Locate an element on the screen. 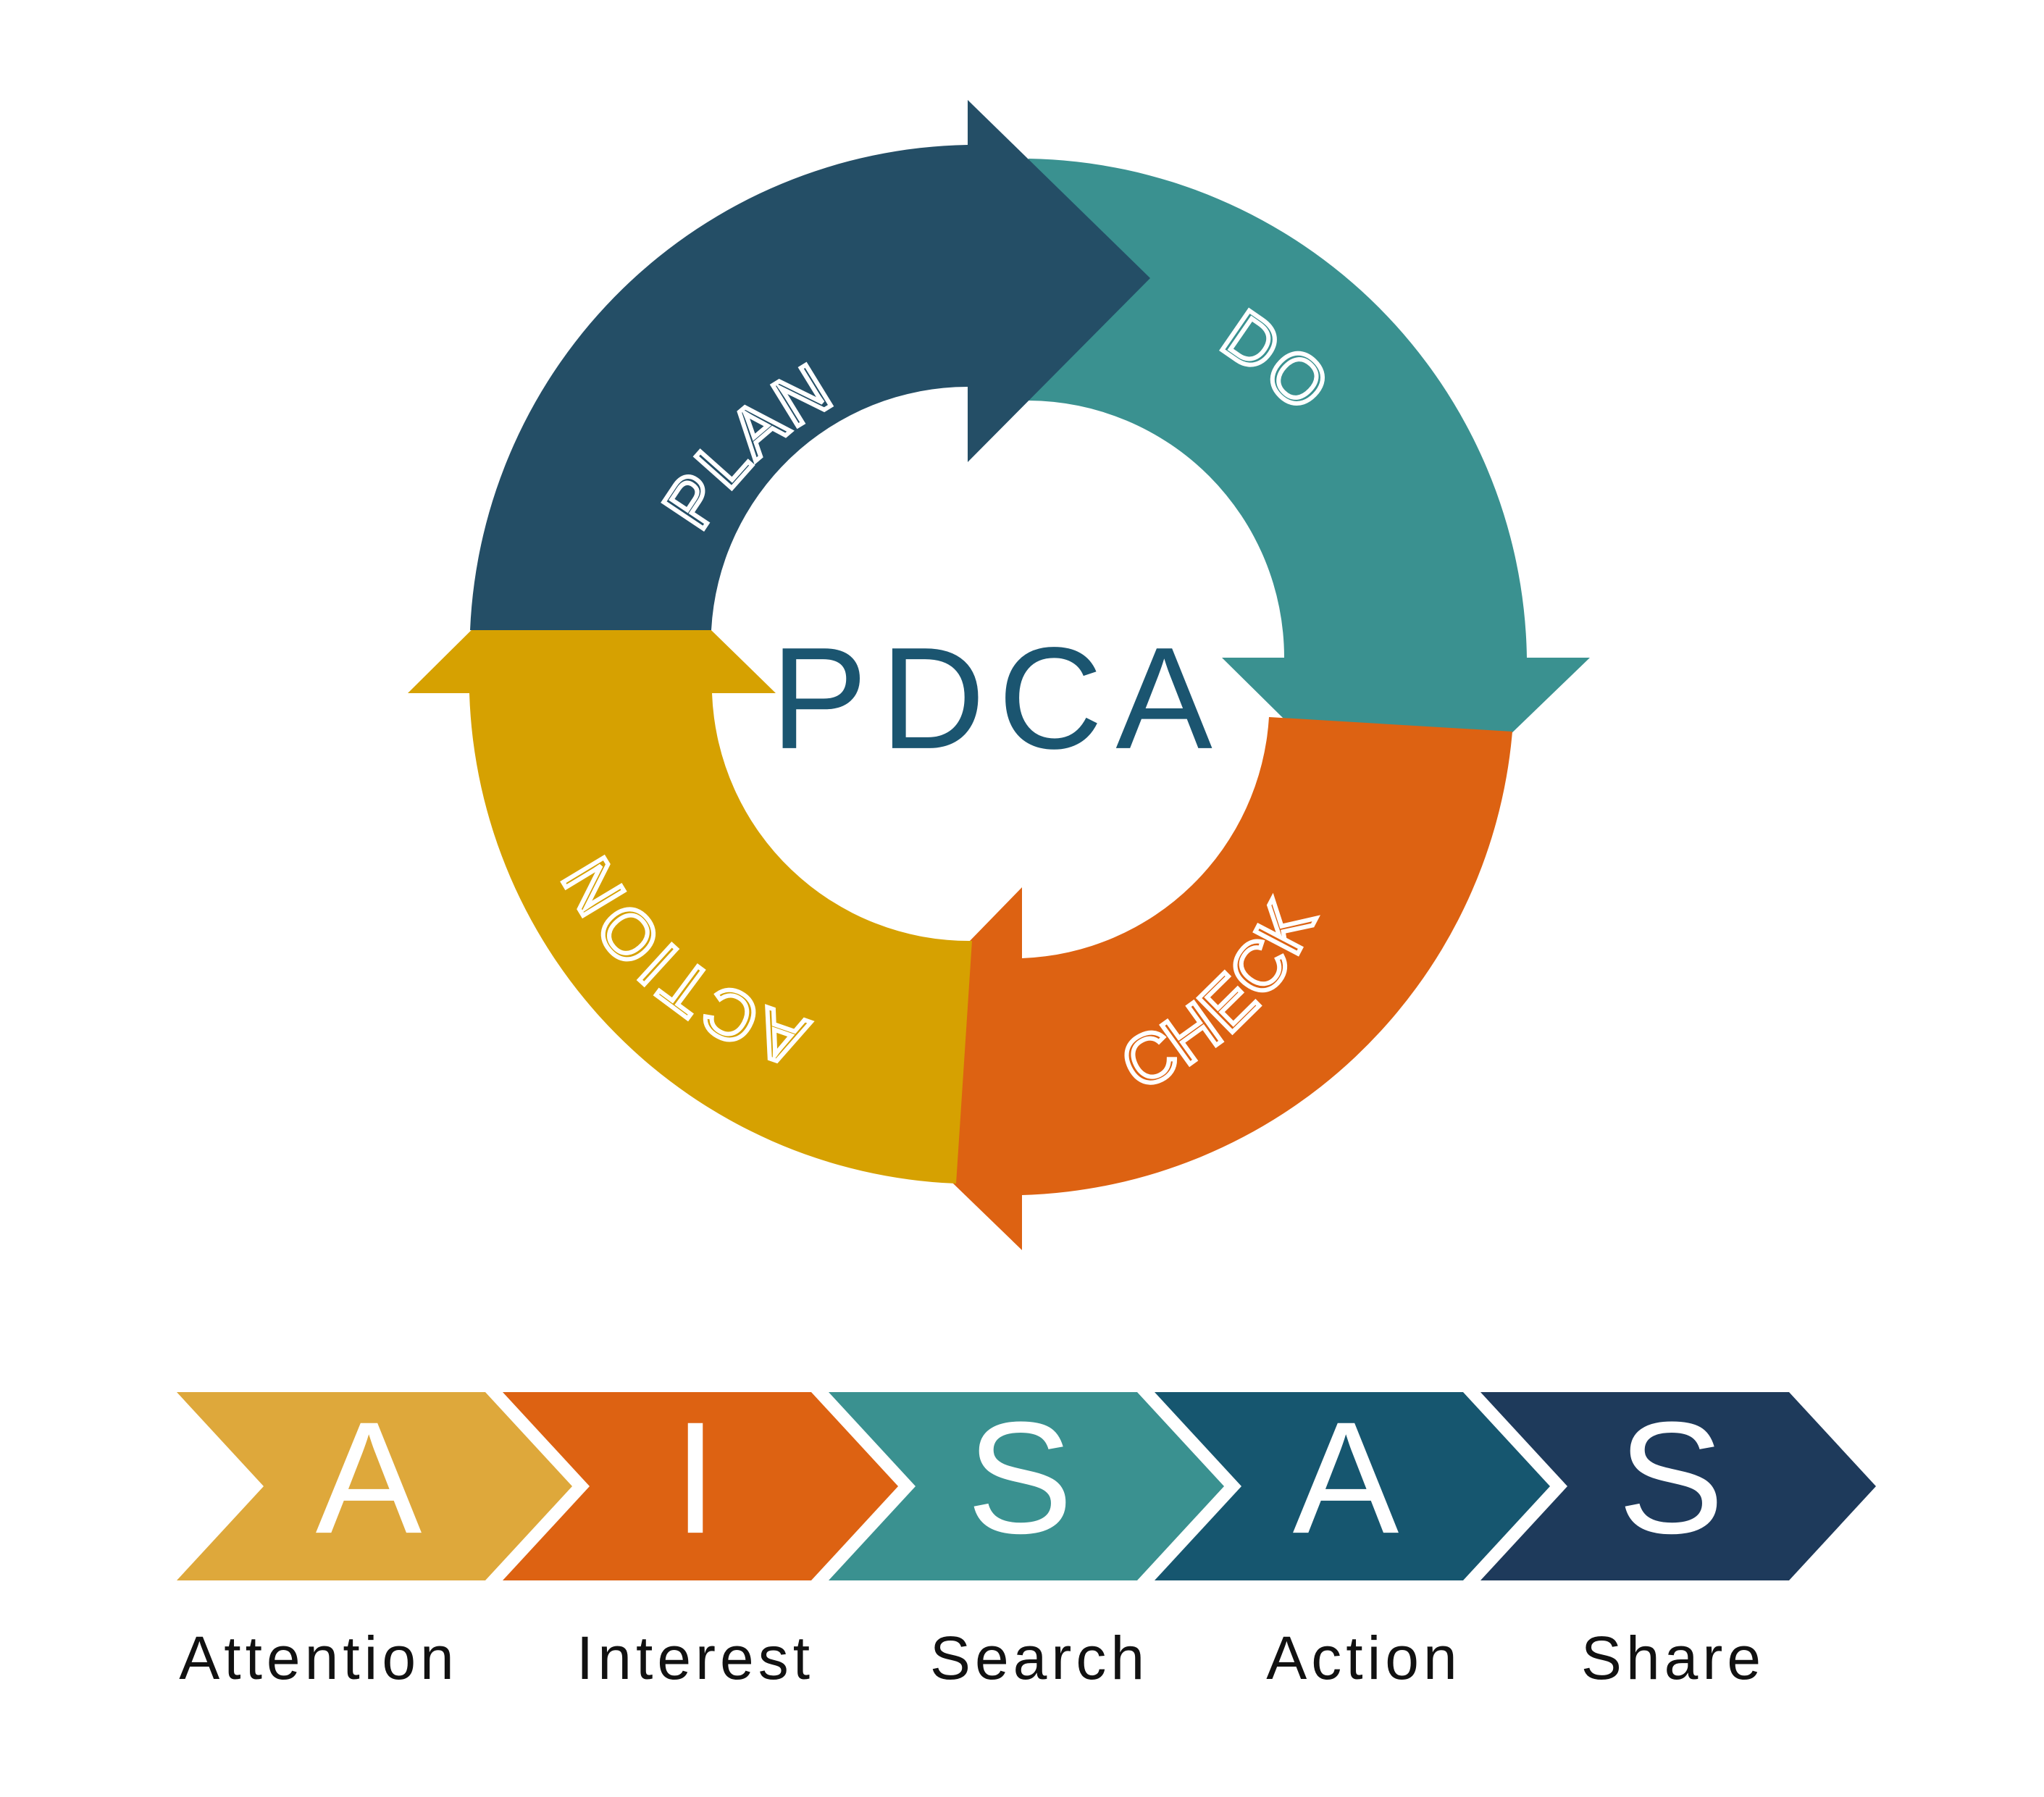  step-label-action: Action is located at coordinates (1363, 1658).